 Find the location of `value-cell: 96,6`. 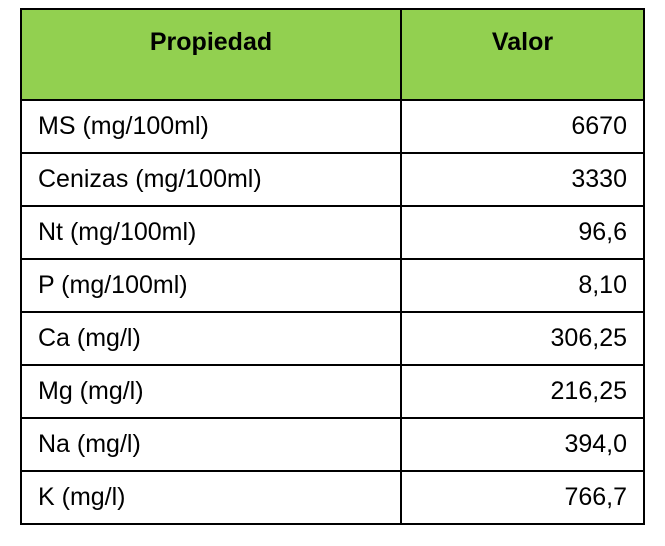

value-cell: 96,6 is located at coordinates (522, 232).